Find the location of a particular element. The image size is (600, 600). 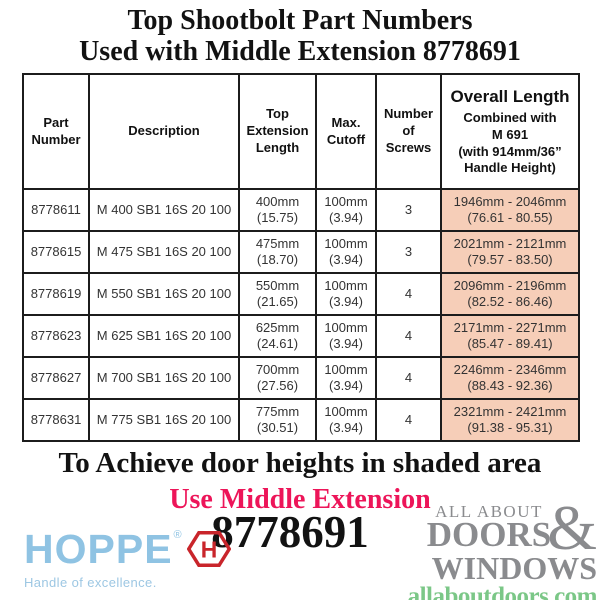

hoppe-logo: HOPPE ® H Handle of excellence. is located at coordinates (127, 558).